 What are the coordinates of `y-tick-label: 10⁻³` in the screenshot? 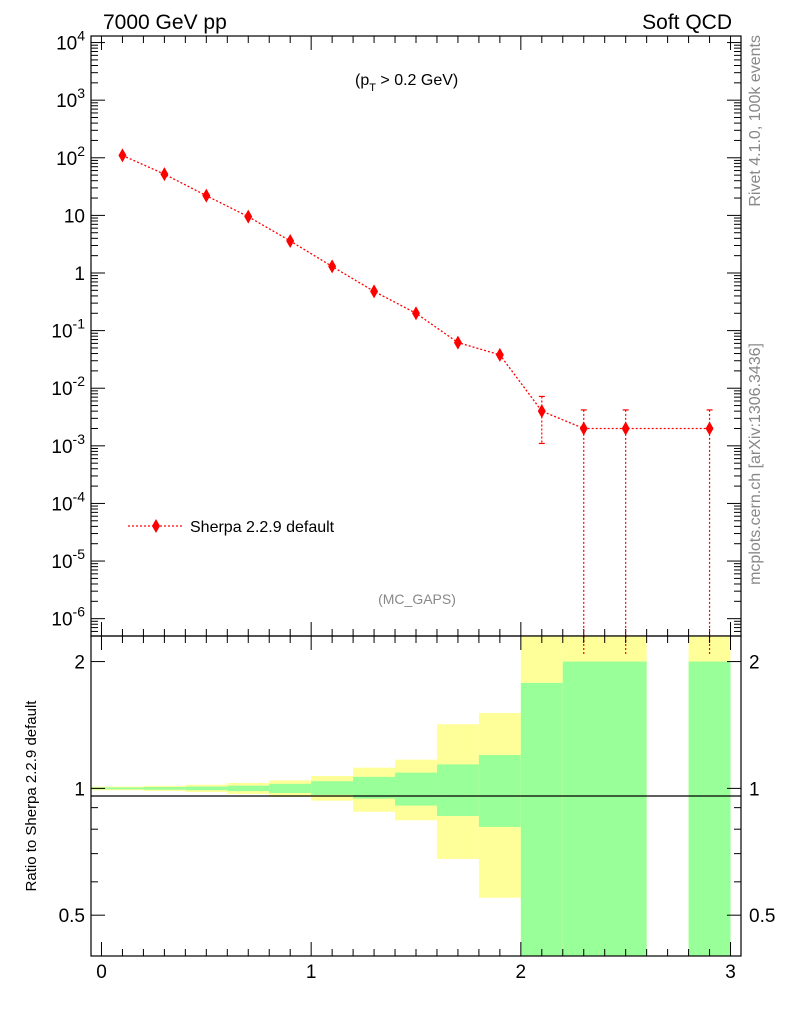 It's located at (68, 444).